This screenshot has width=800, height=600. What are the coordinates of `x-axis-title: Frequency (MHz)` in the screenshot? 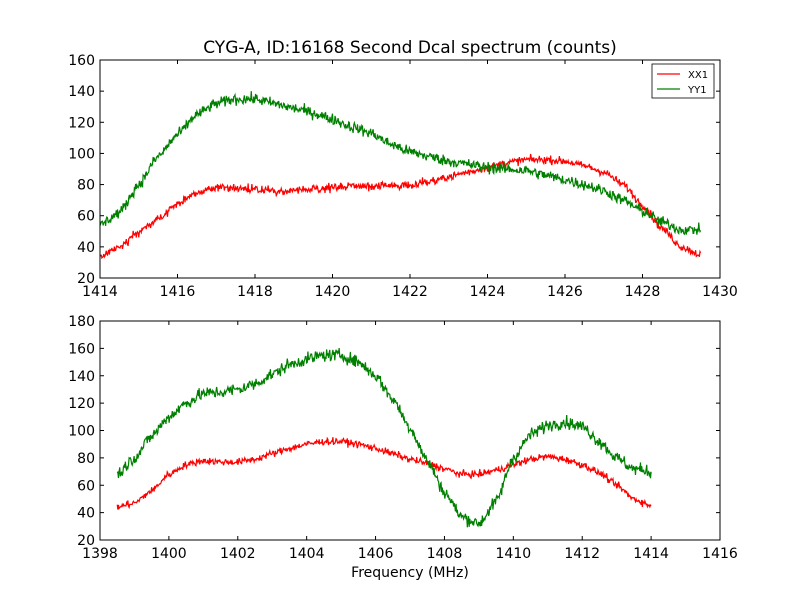 It's located at (410, 573).